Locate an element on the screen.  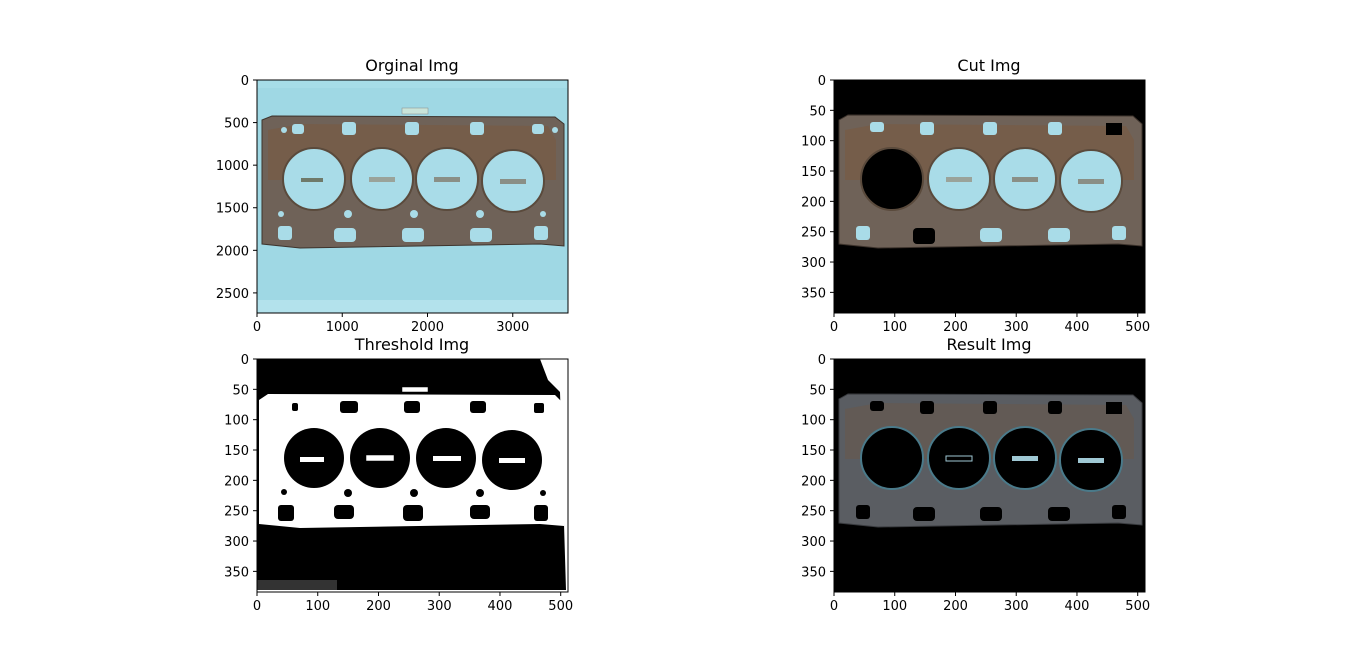
y-tick-label: 2000 is located at coordinates (232, 251).